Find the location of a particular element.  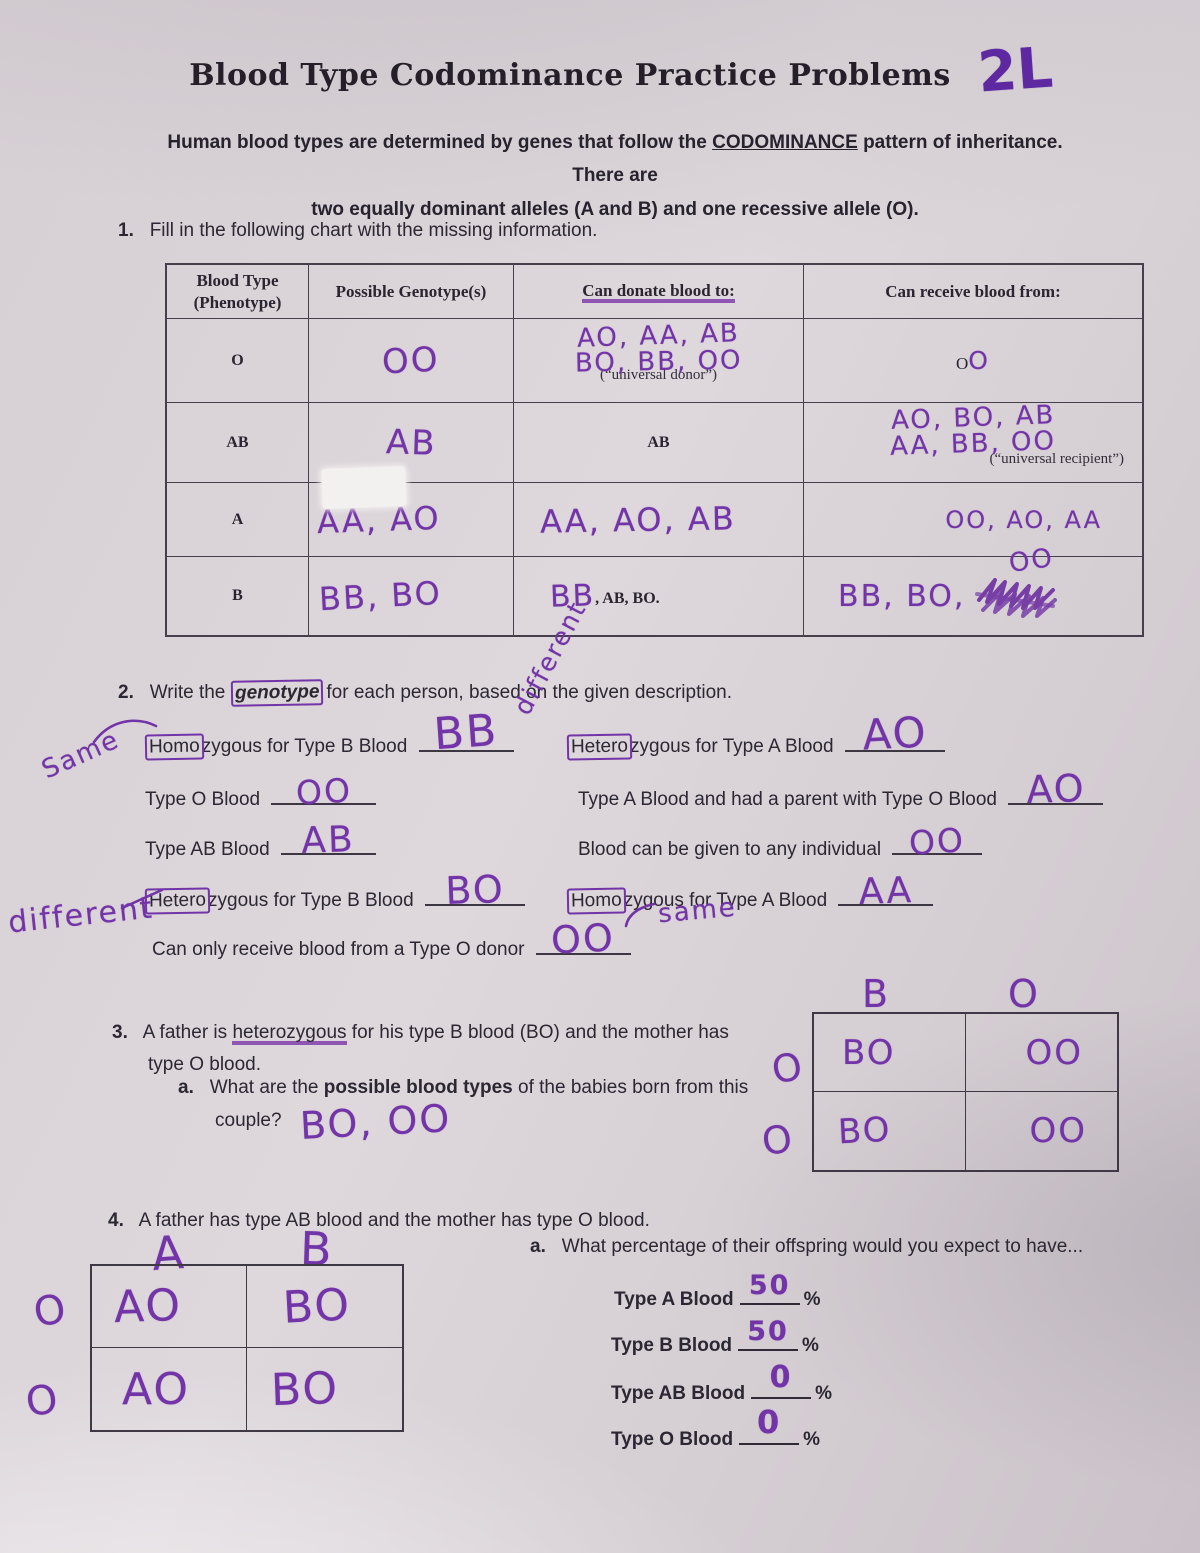

row-a-receive: OO, AO, AA is located at coordinates (973, 520).